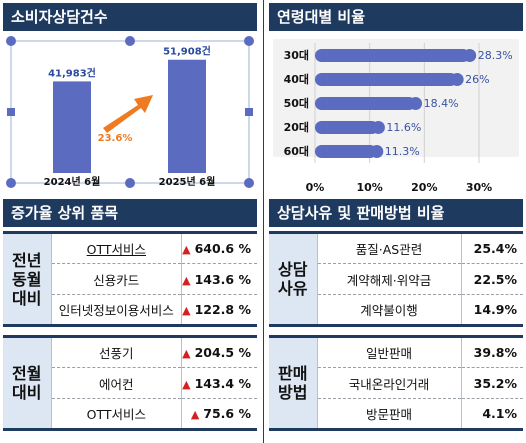 The width and height of the screenshot is (526, 443). Describe the element at coordinates (388, 383) in the screenshot. I see `item-name: 국내온라인거래` at that location.